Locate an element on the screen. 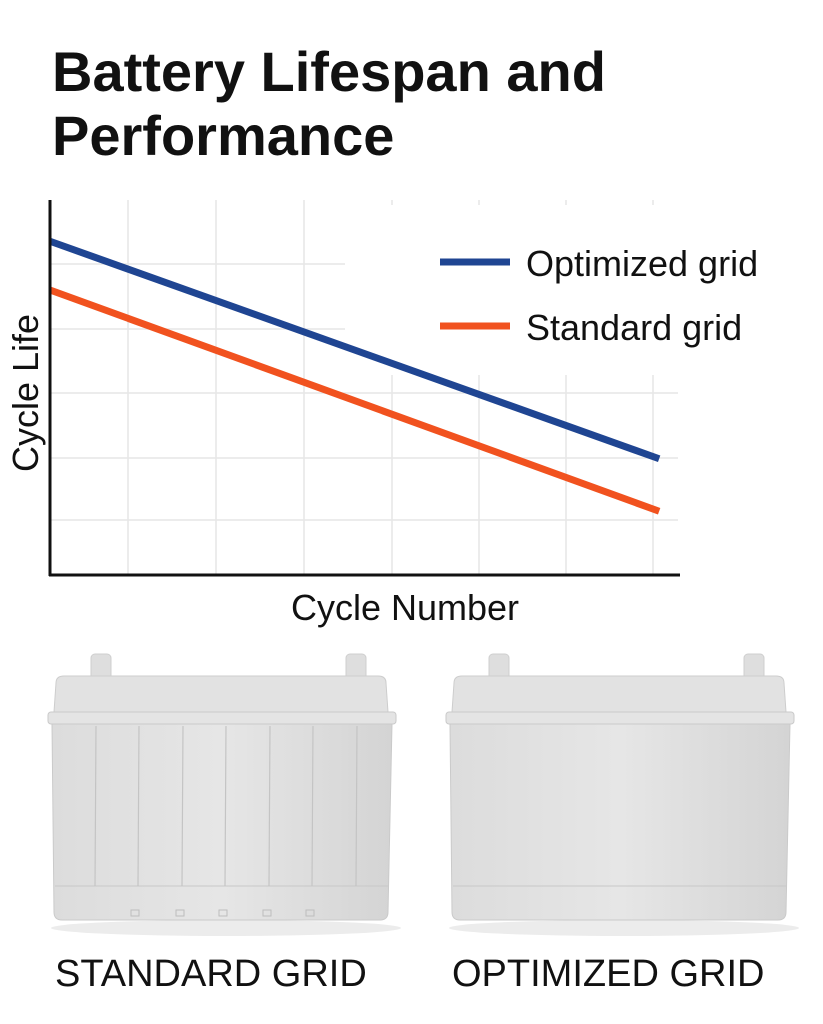 The image size is (823, 1024). battery-standard-grid is located at coordinates (224, 794).